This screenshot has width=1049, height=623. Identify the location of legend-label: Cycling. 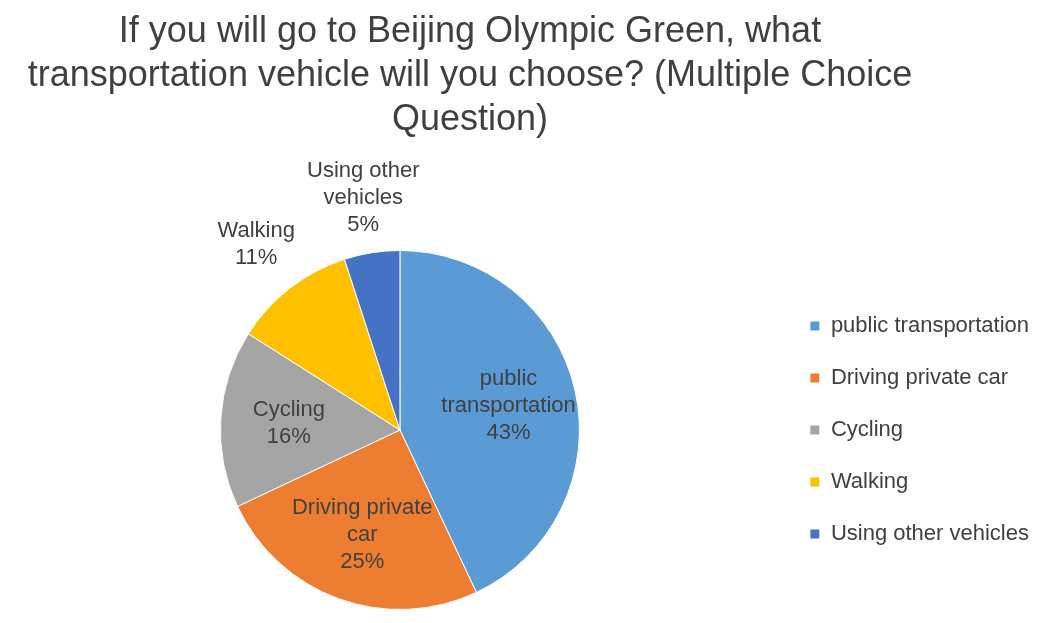
(867, 429).